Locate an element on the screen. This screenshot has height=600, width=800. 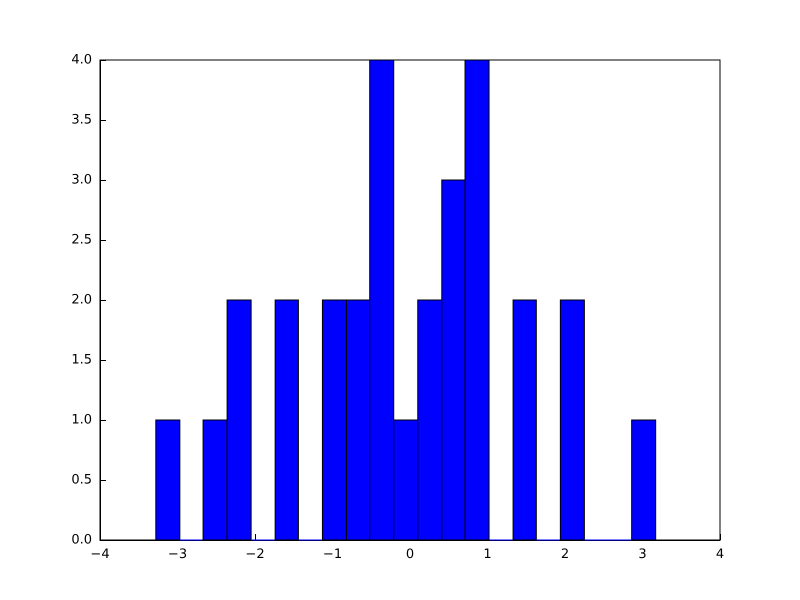
y-tick-label: 3.5 is located at coordinates (81, 120).